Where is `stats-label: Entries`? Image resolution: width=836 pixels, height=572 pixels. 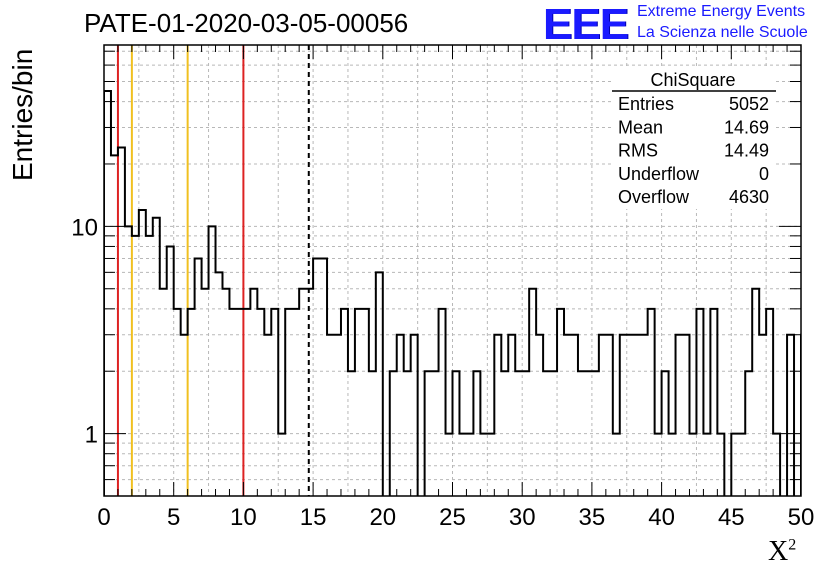
stats-label: Entries is located at coordinates (646, 104).